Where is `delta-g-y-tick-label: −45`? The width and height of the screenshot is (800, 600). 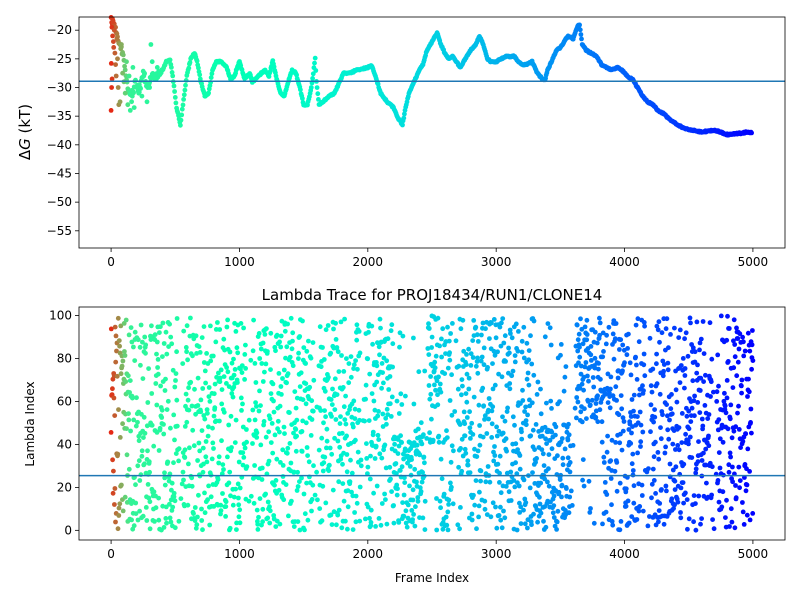 delta-g-y-tick-label: −45 is located at coordinates (59, 173).